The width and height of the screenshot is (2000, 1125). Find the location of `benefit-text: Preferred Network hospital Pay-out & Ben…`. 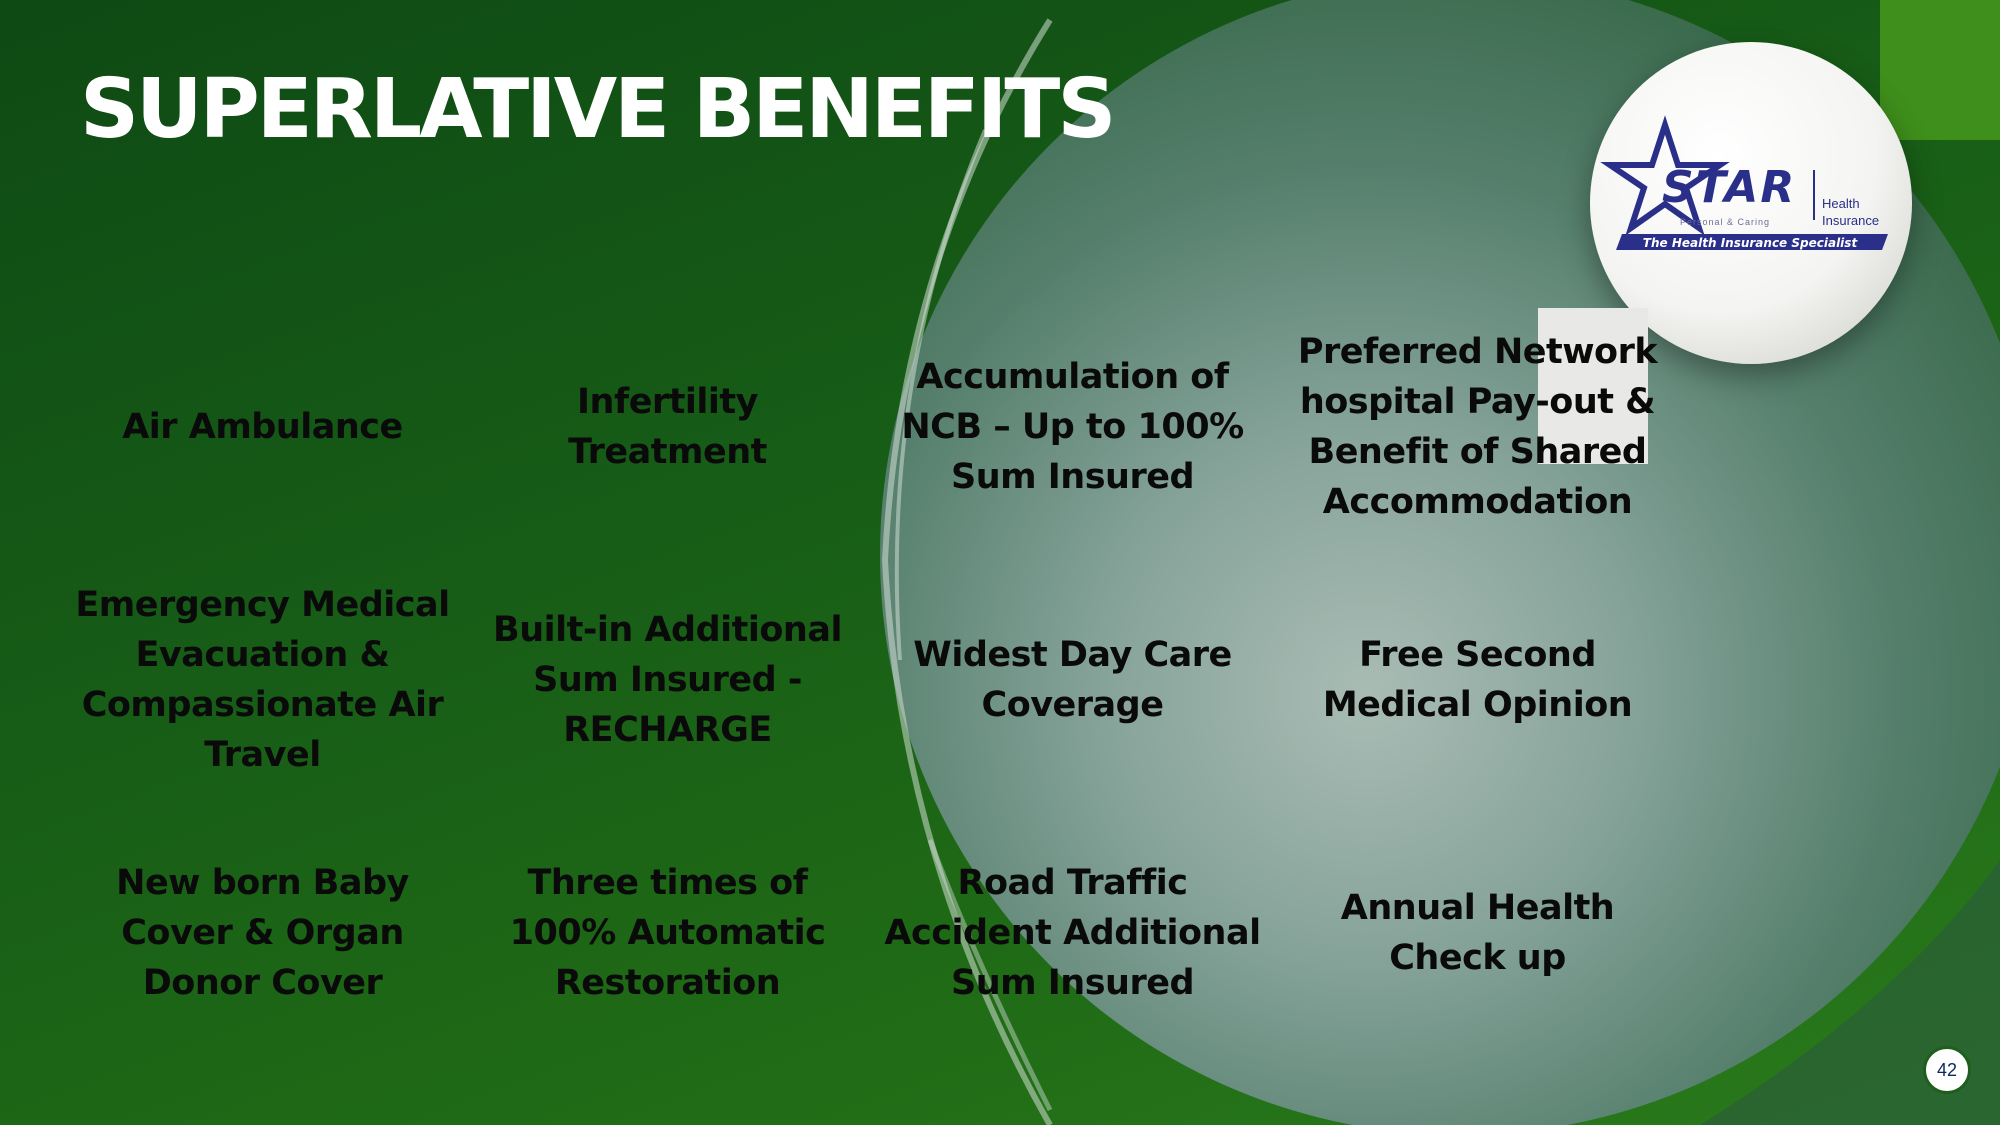

benefit-text: Preferred Network hospital Pay-out & Ben… is located at coordinates (1477, 426).